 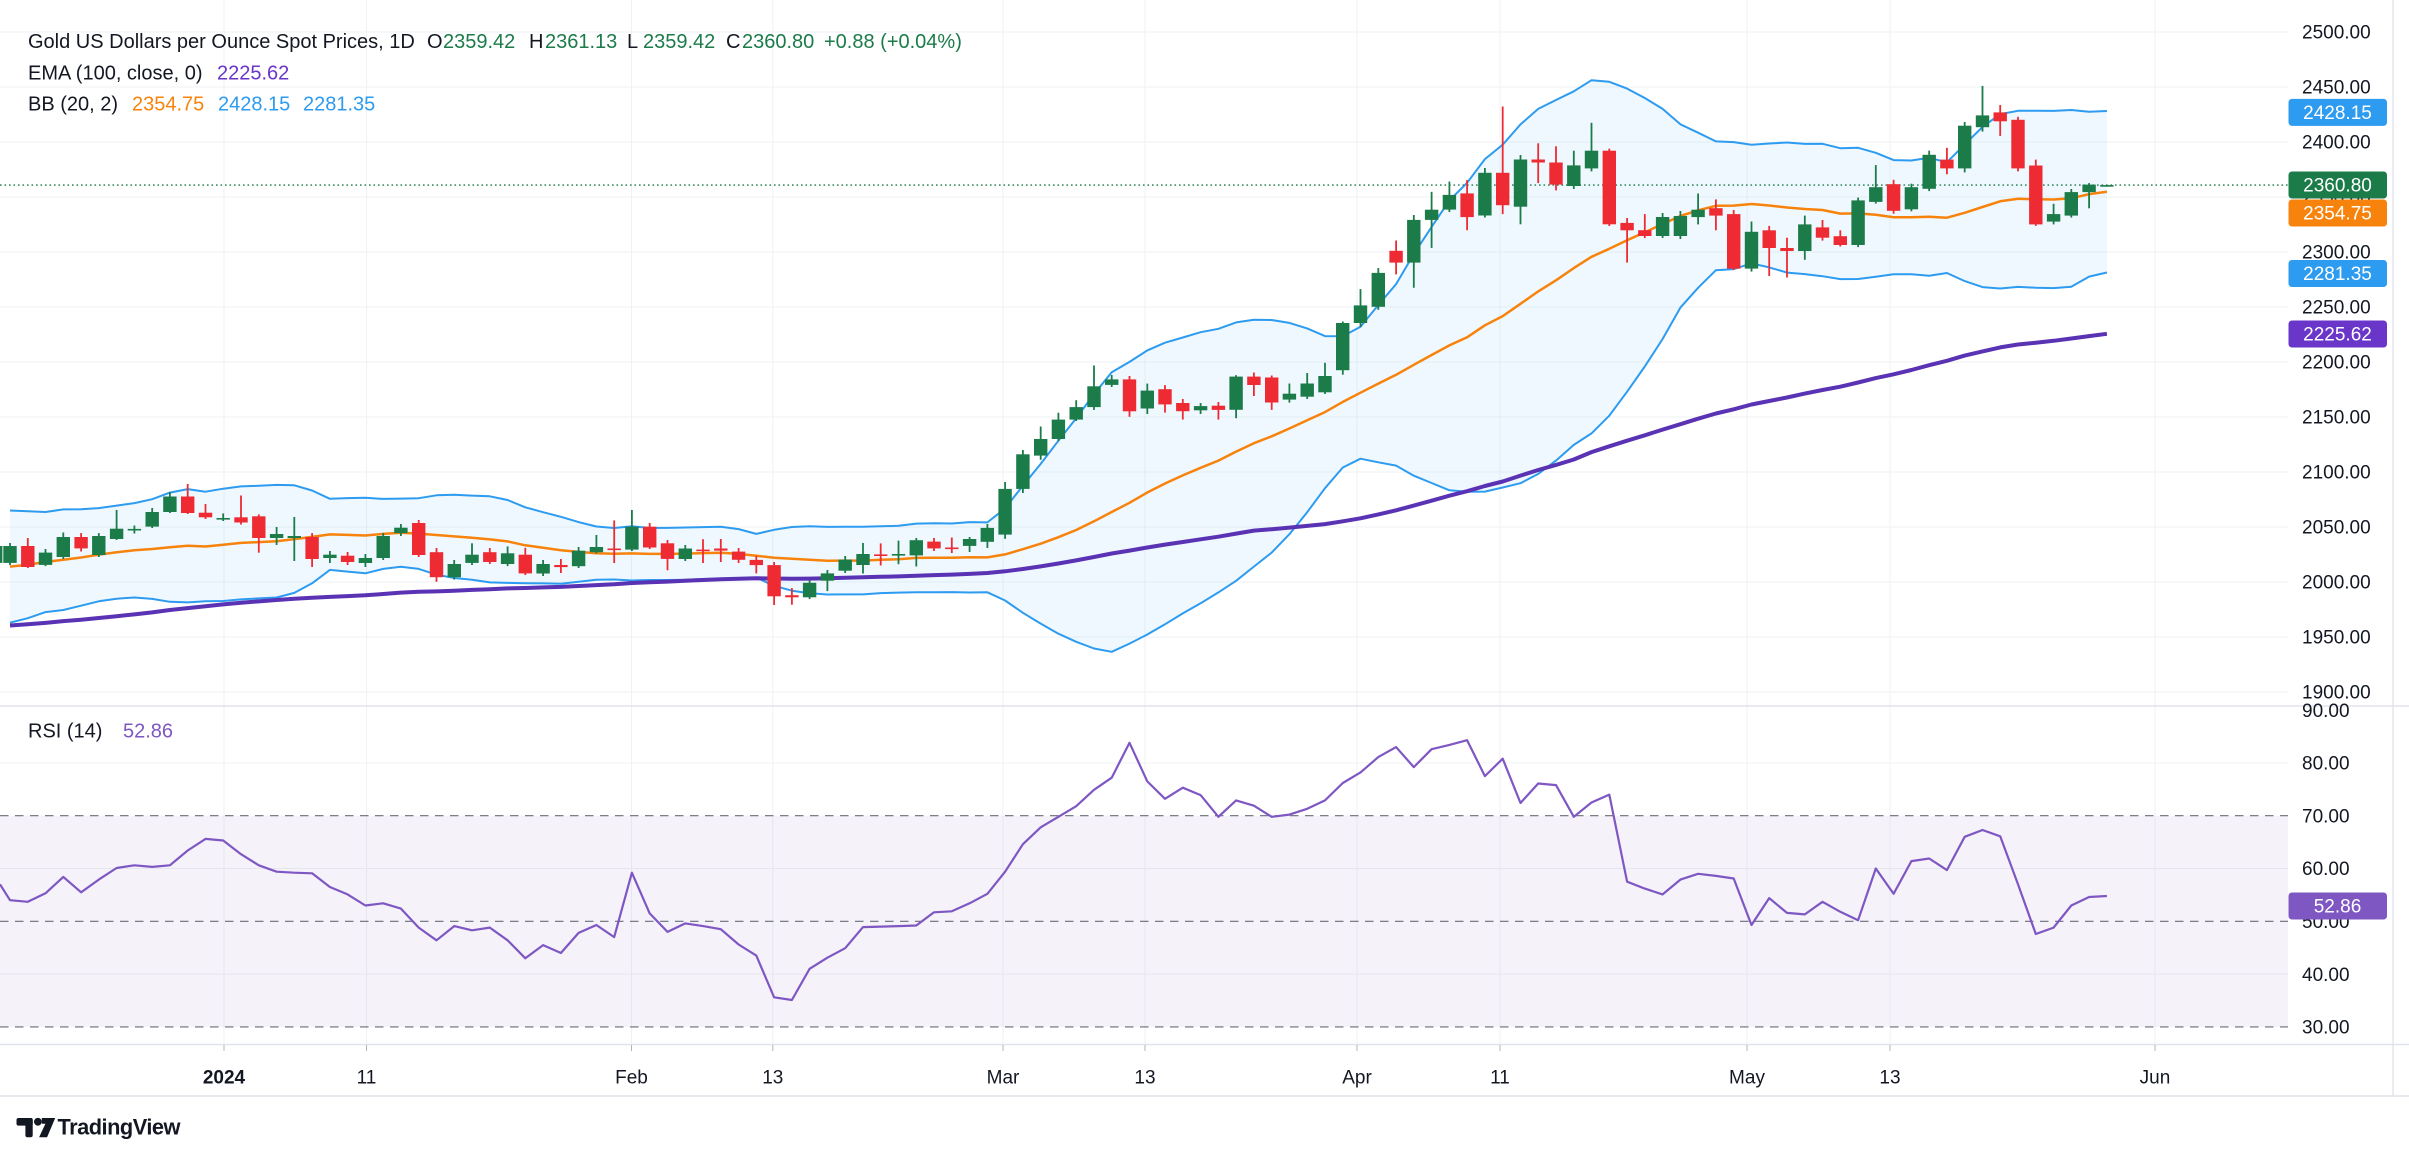 What do you see at coordinates (2326, 869) in the screenshot?
I see `svg-text: 60.00` at bounding box center [2326, 869].